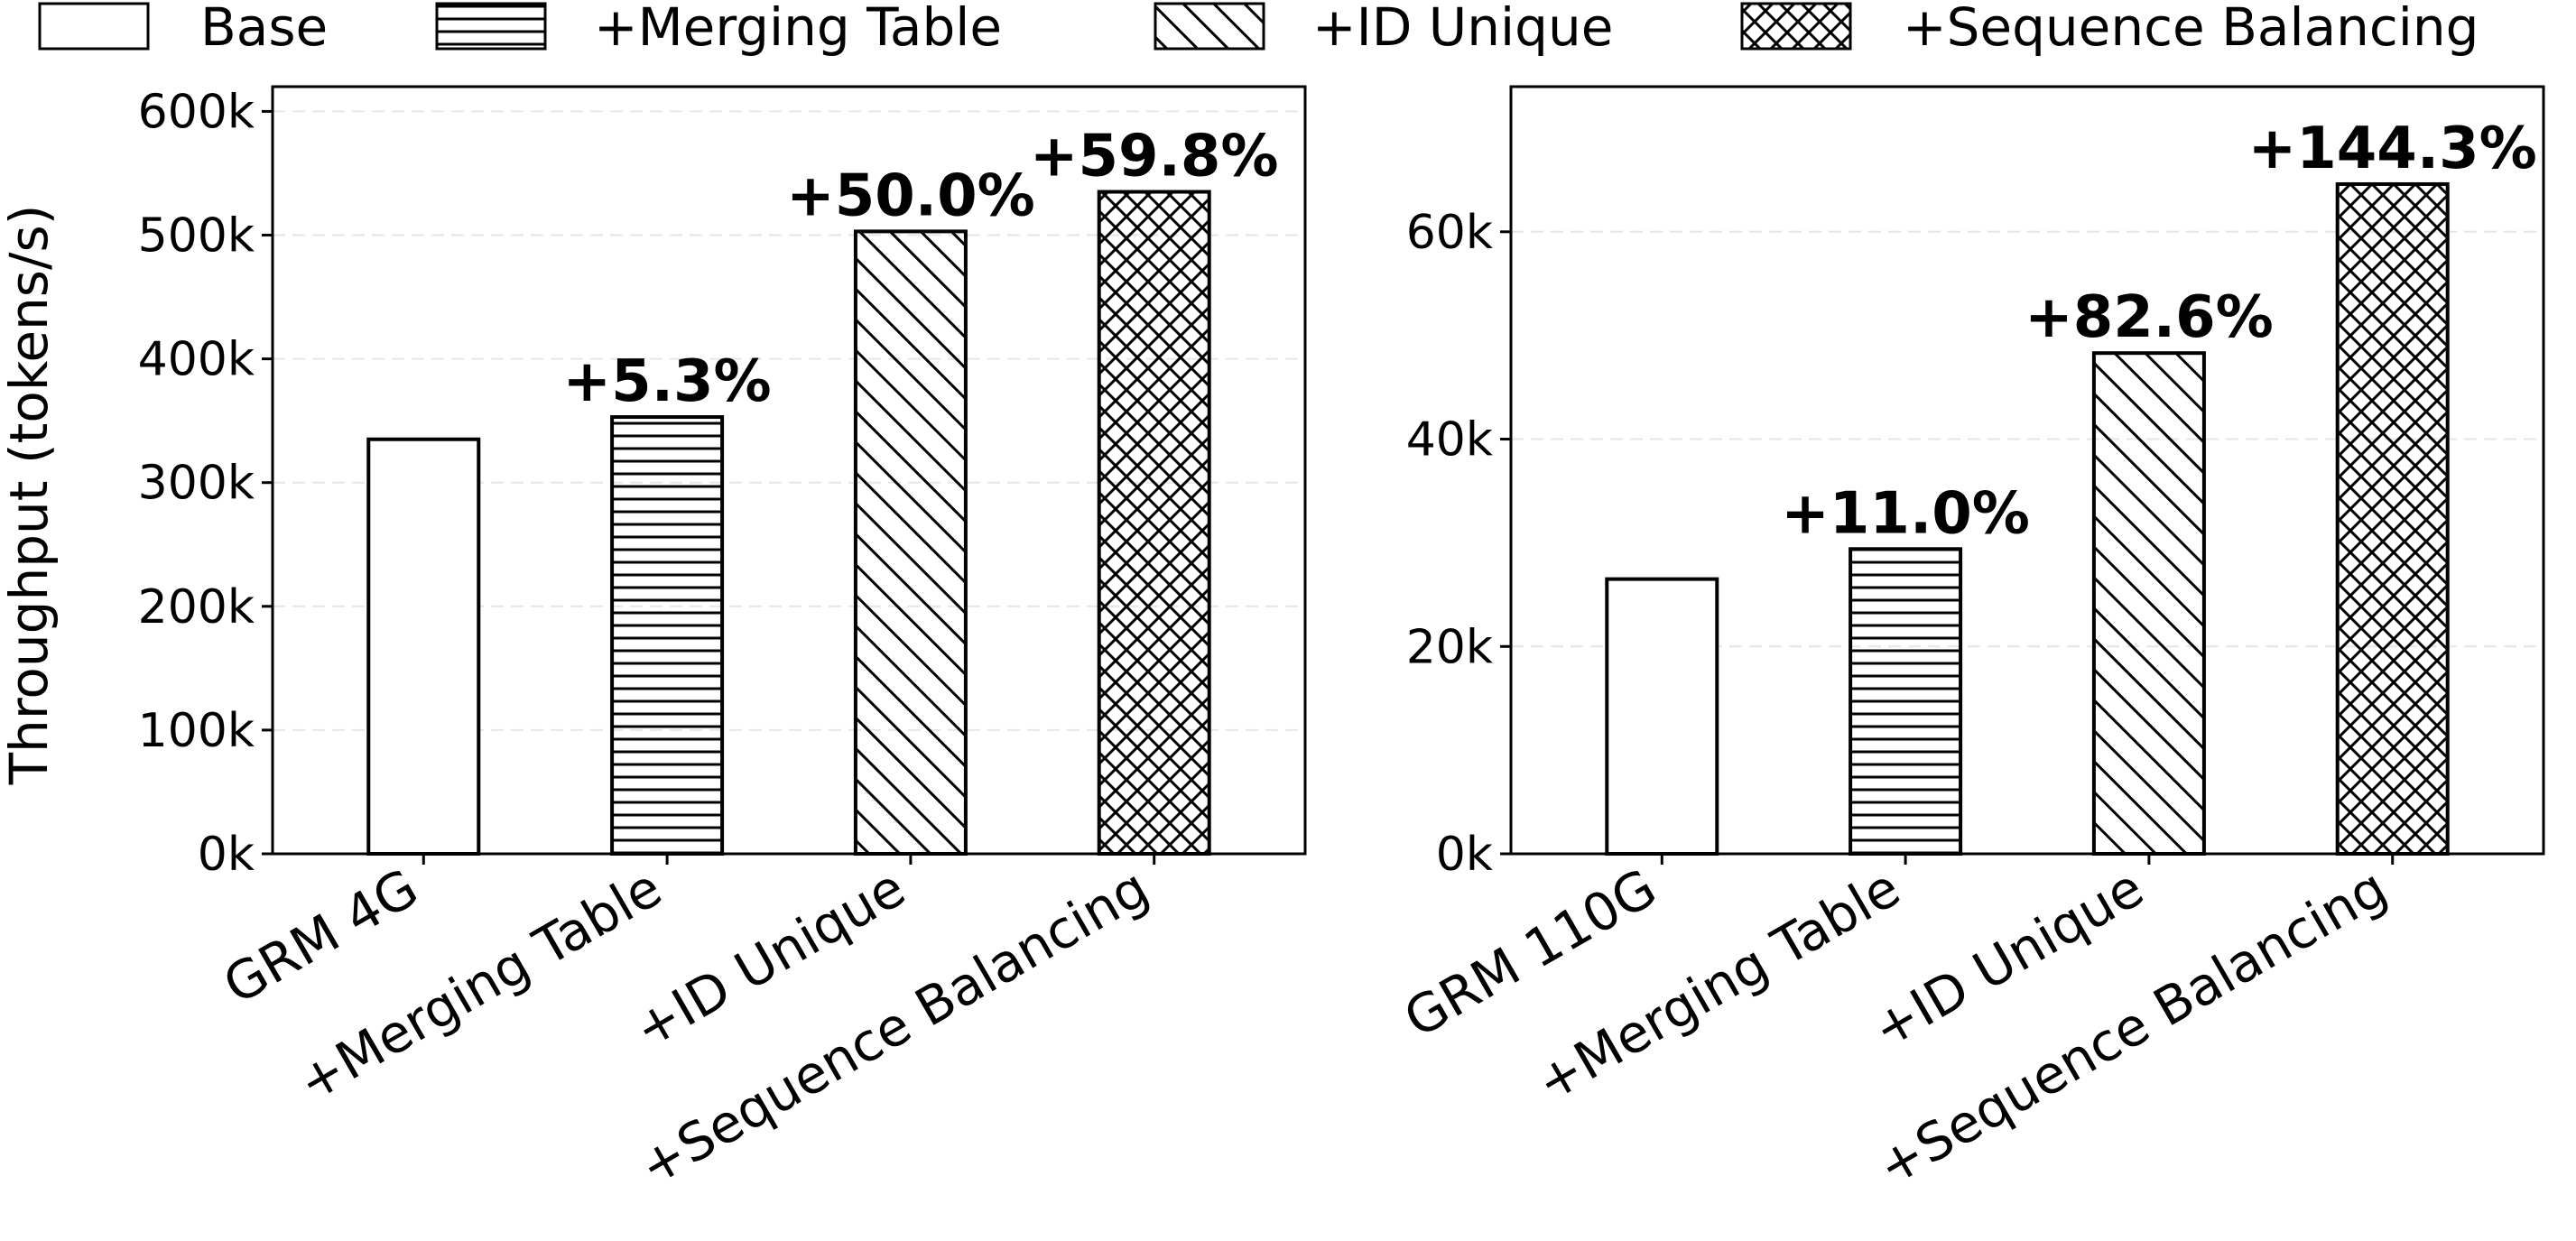 The image size is (2576, 1241). I want to click on data-label: +11.0%, so click(1905, 513).